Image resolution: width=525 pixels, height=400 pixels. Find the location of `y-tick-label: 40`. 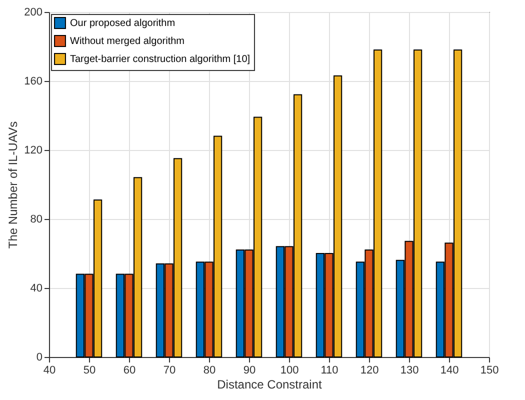

y-tick-label: 40 is located at coordinates (36, 288).